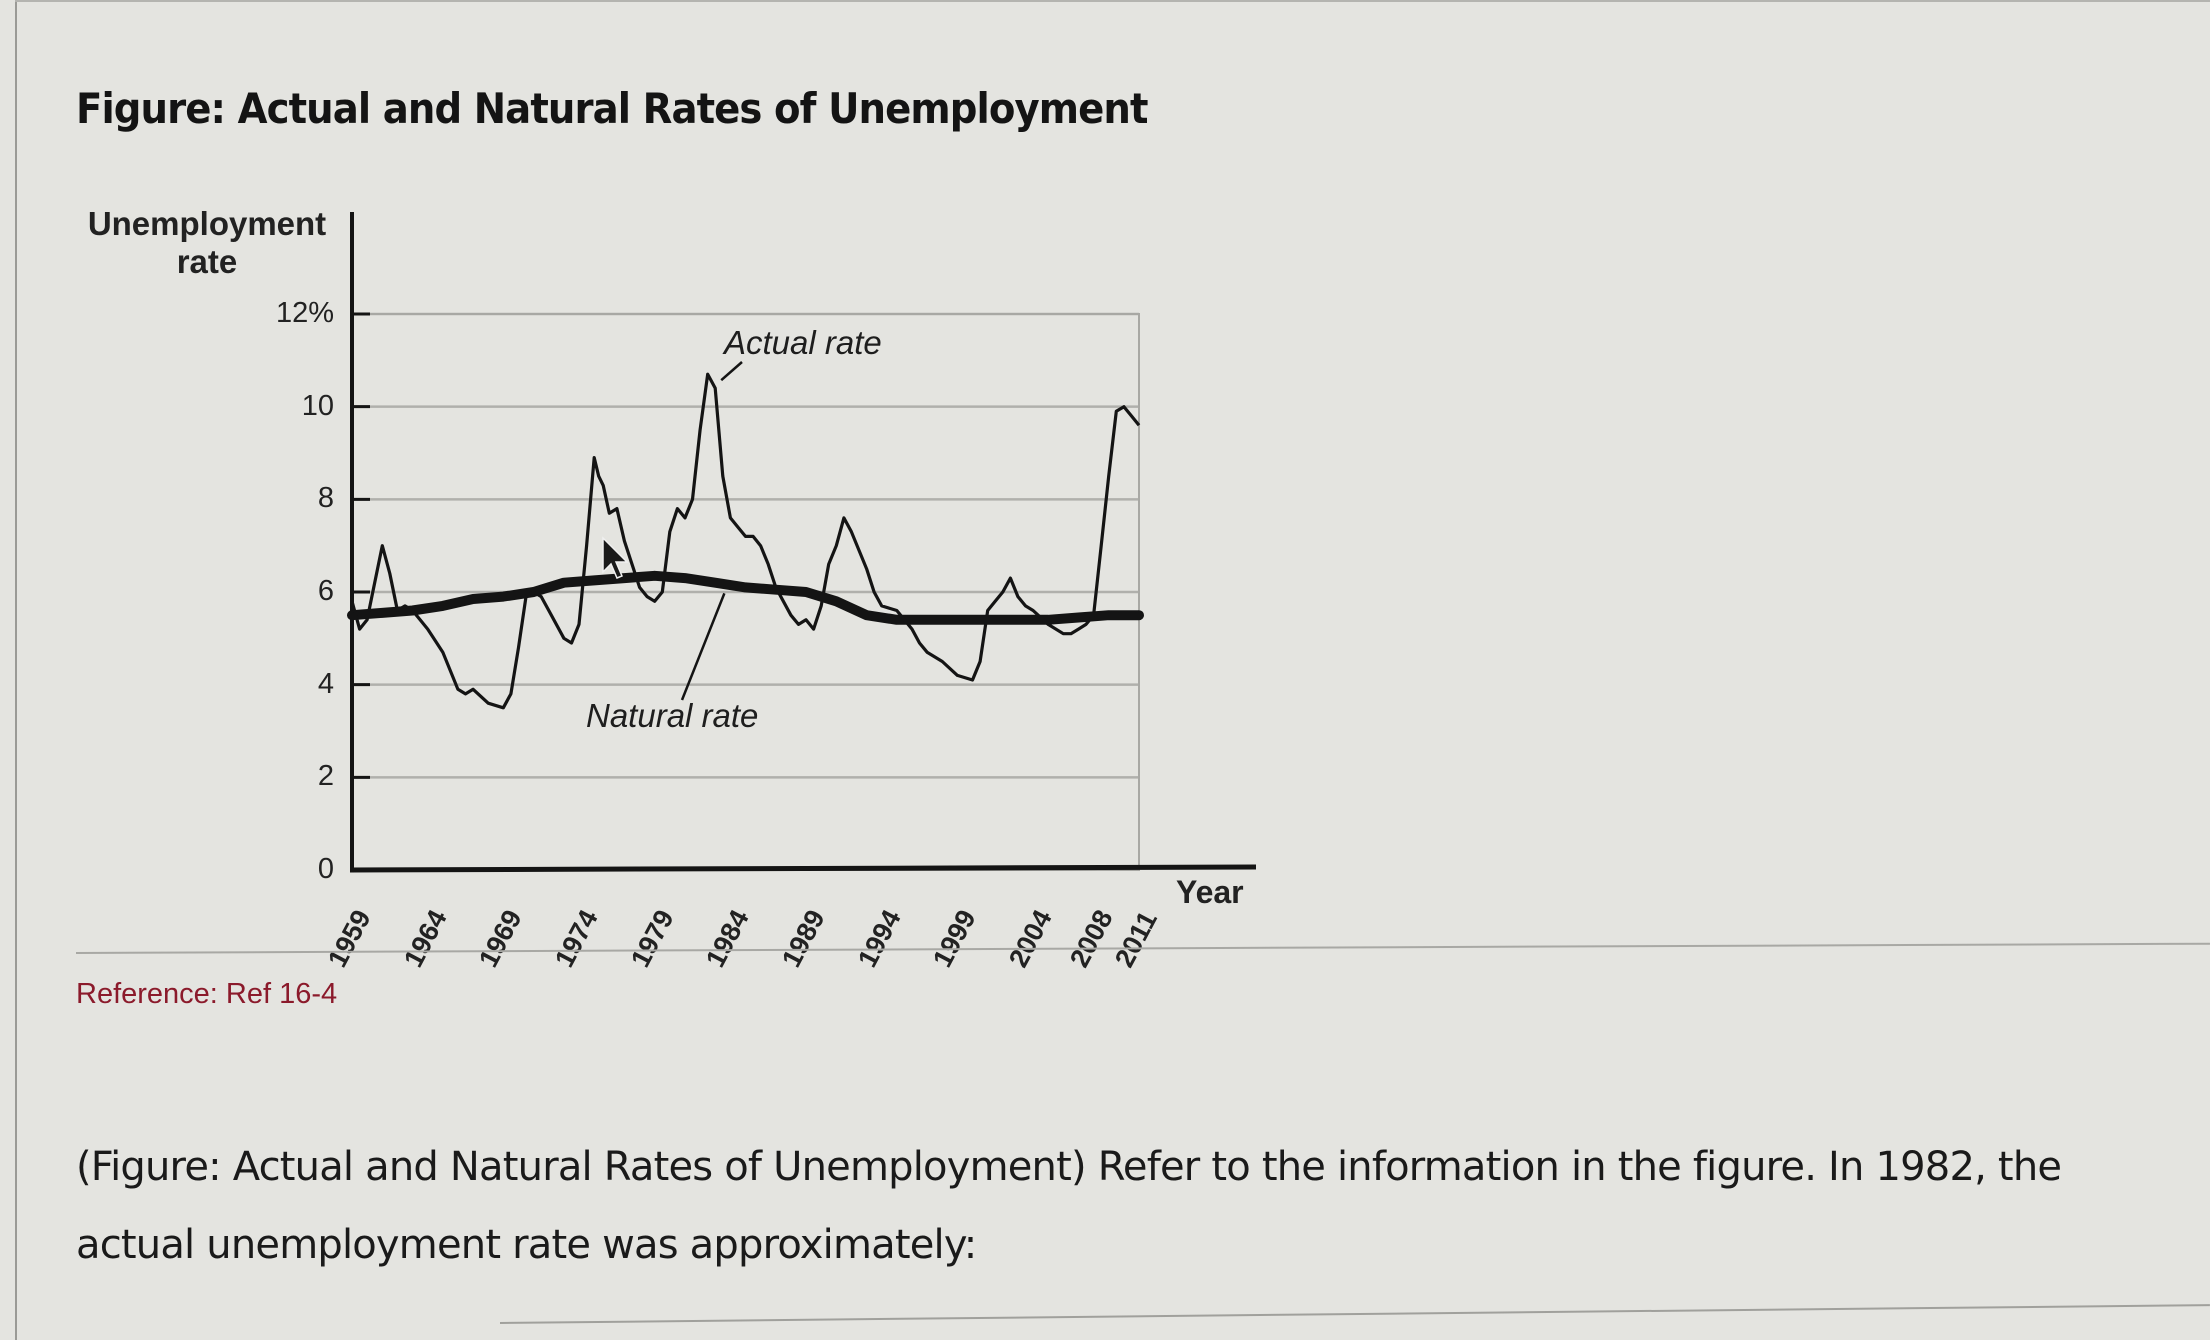 This screenshot has height=1340, width=2210. I want to click on x-axis-line, so click(803, 868).